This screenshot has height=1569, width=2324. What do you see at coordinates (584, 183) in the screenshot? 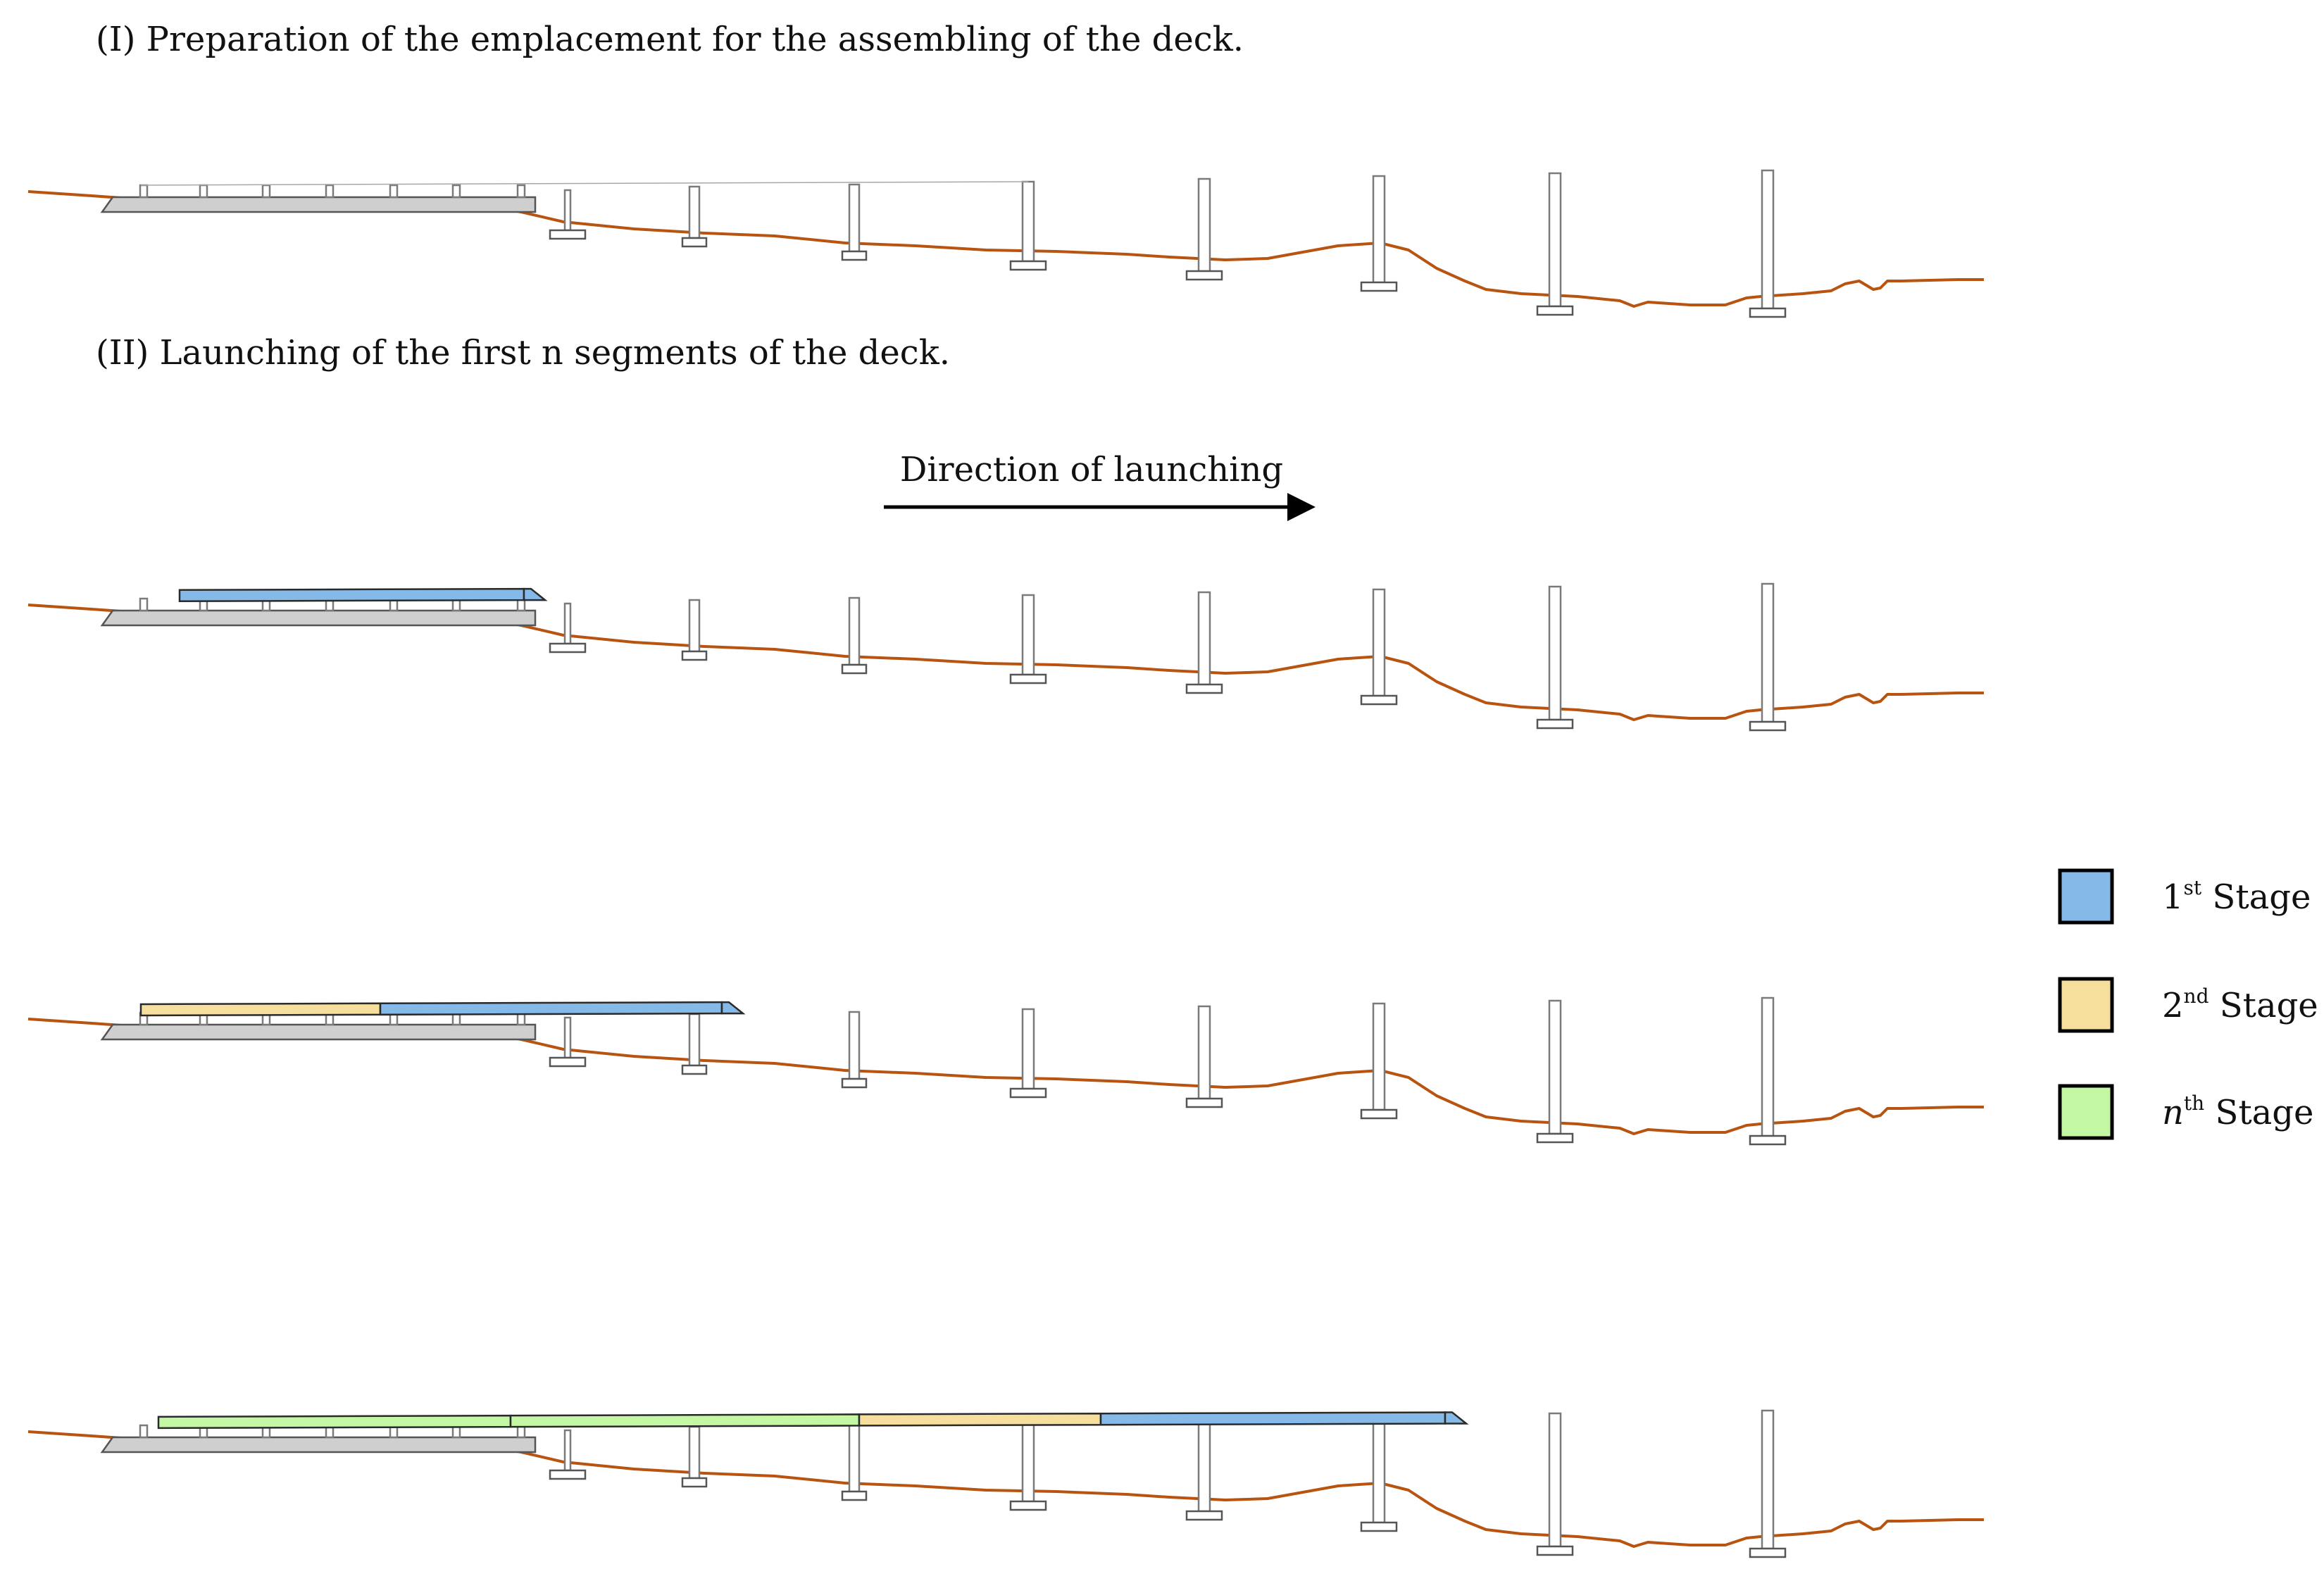
I see `deck-alignment-line` at bounding box center [584, 183].